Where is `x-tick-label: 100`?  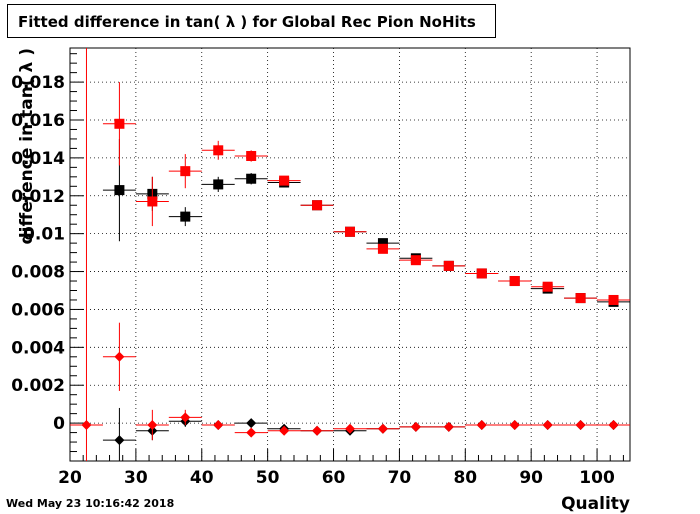 x-tick-label: 100 is located at coordinates (597, 478).